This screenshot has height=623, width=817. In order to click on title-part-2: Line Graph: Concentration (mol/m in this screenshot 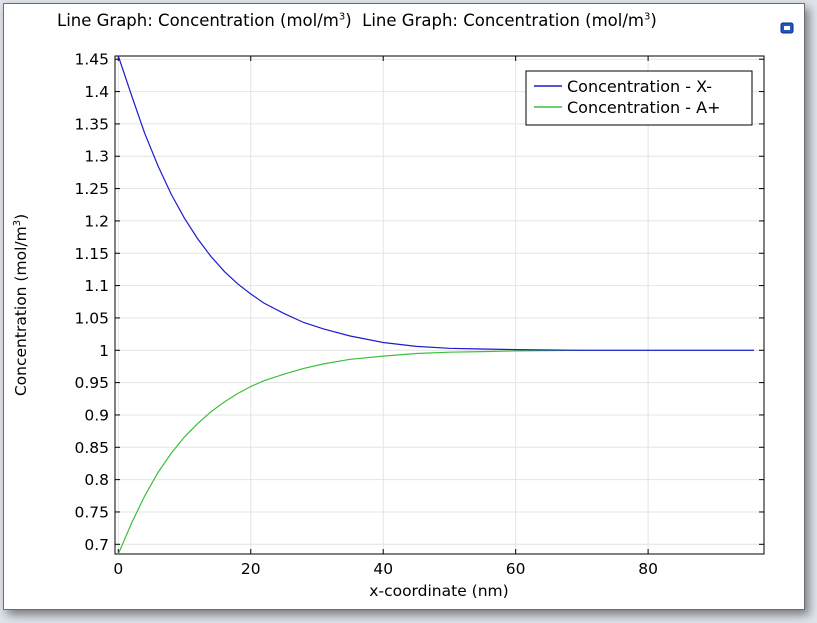, I will do `click(503, 20)`.